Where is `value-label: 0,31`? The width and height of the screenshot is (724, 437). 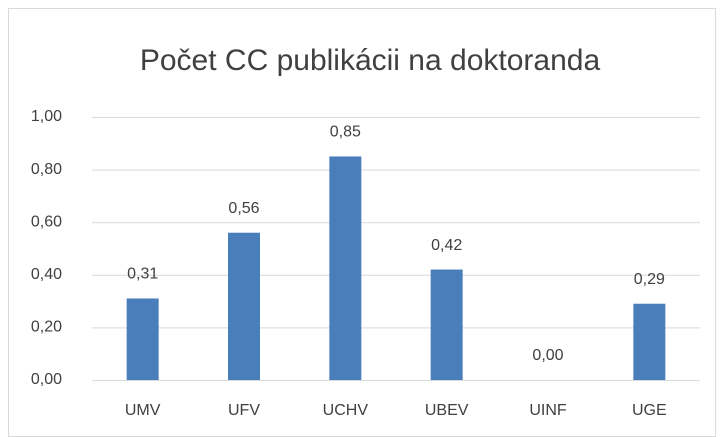
value-label: 0,31 is located at coordinates (142, 274).